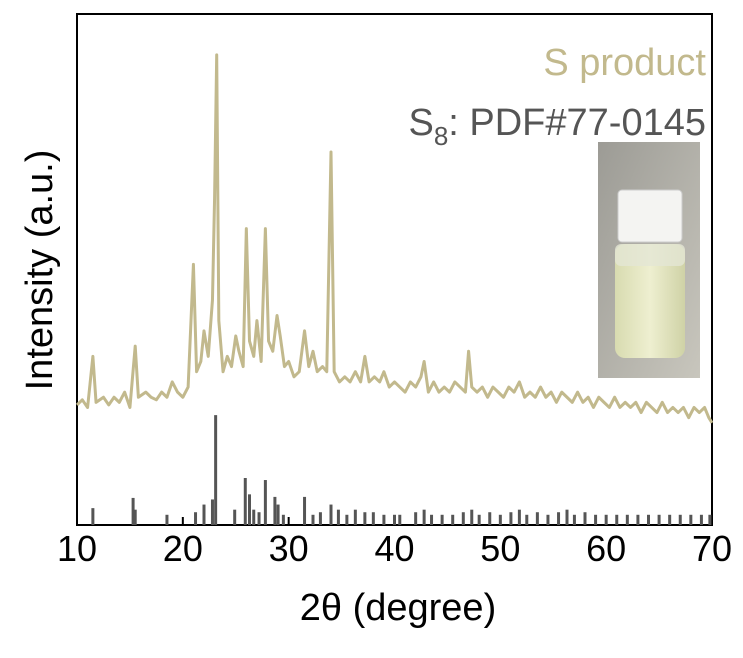 The height and width of the screenshot is (658, 743). Describe the element at coordinates (624, 63) in the screenshot. I see `legend-entry: S product` at that location.